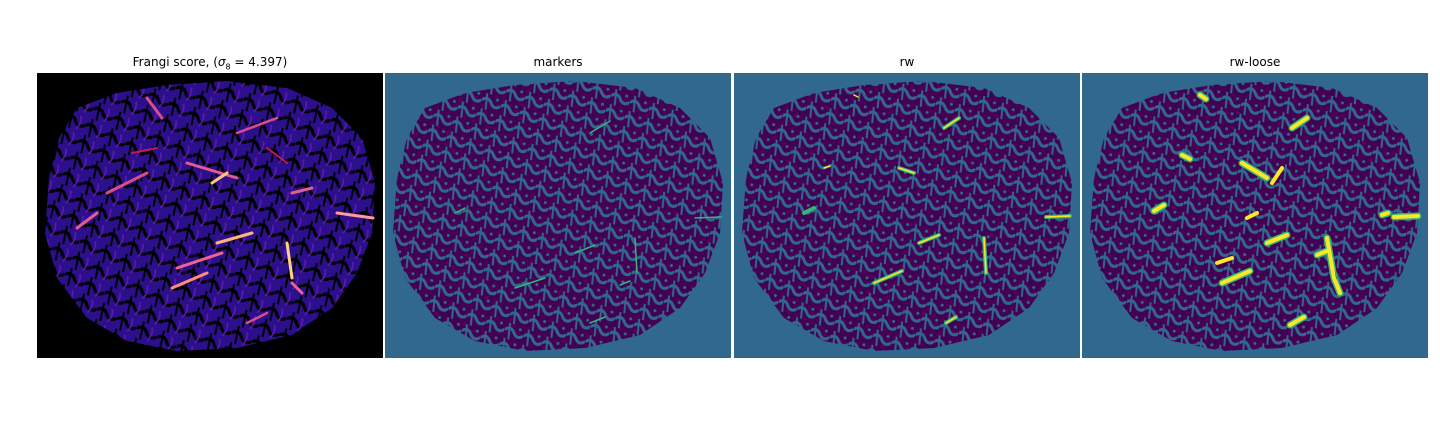 This screenshot has width=1440, height=432. I want to click on panel-title-rw-loose: rw-loose, so click(1255, 62).